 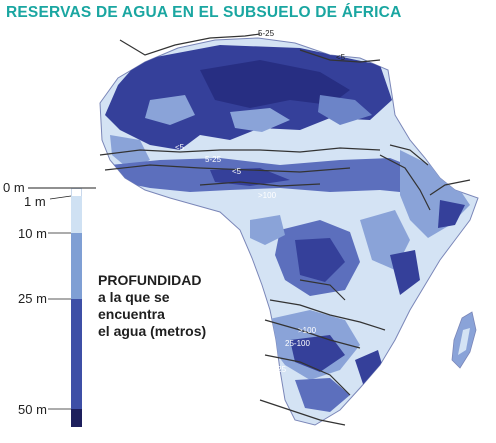 I want to click on zone-label-south-3: 5-25, so click(x=278, y=369).